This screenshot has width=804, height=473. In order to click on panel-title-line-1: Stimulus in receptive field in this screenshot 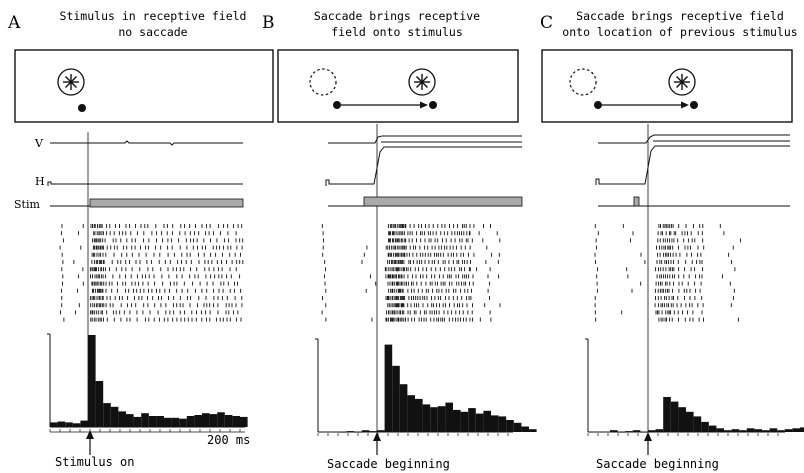, I will do `click(153, 16)`.